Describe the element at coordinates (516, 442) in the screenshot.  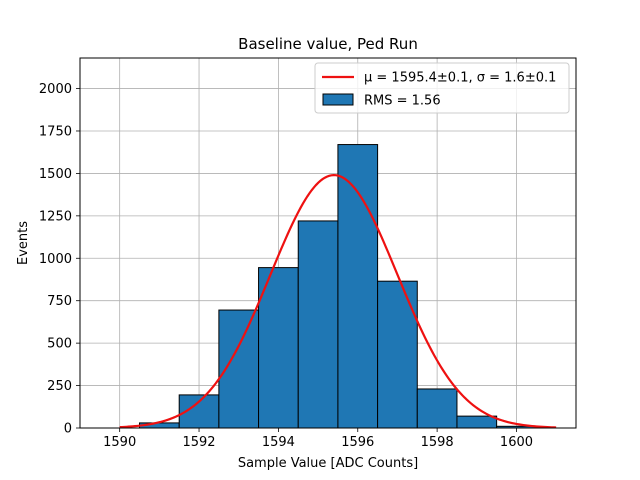
I see `x-tick-label: 1600` at that location.